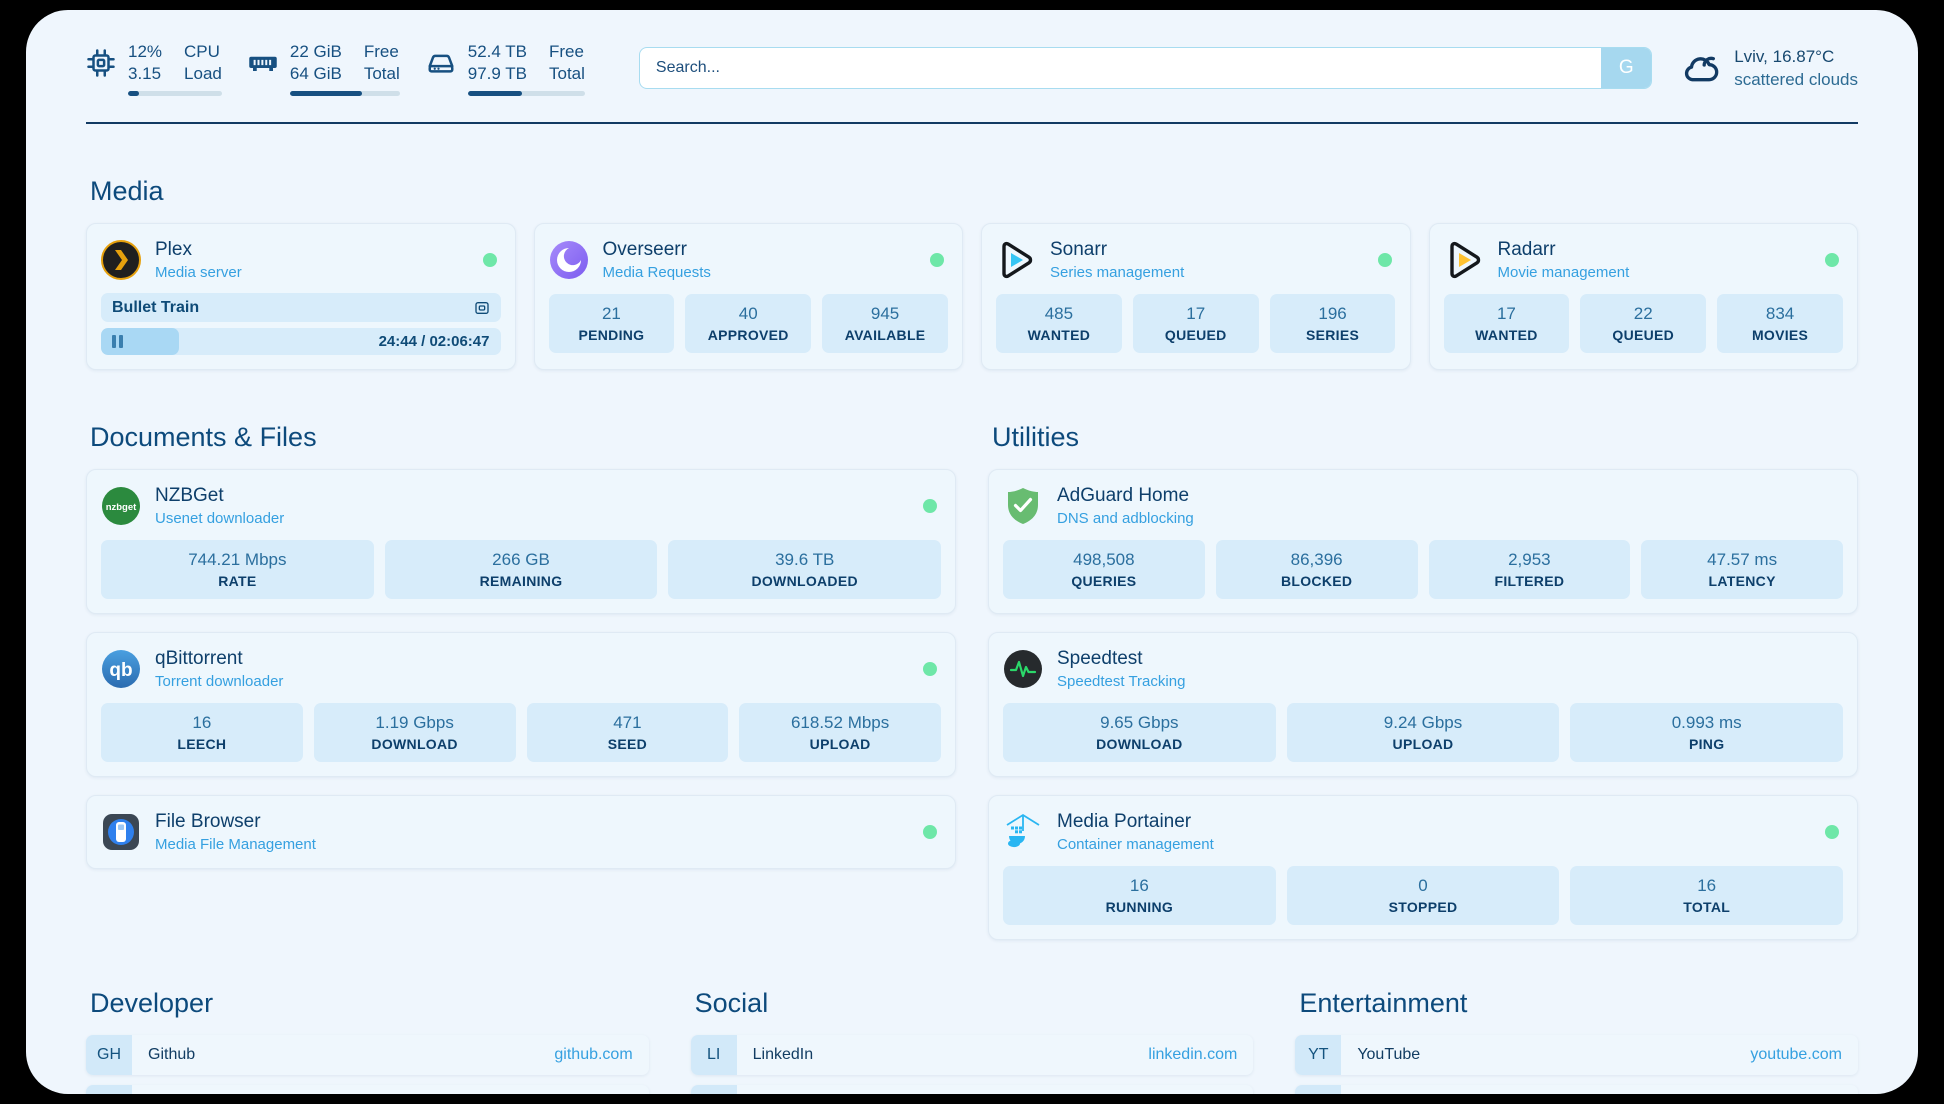 Image resolution: width=1944 pixels, height=1104 pixels. I want to click on bookmark-item: TWTwittertwitter.com, so click(972, 1089).